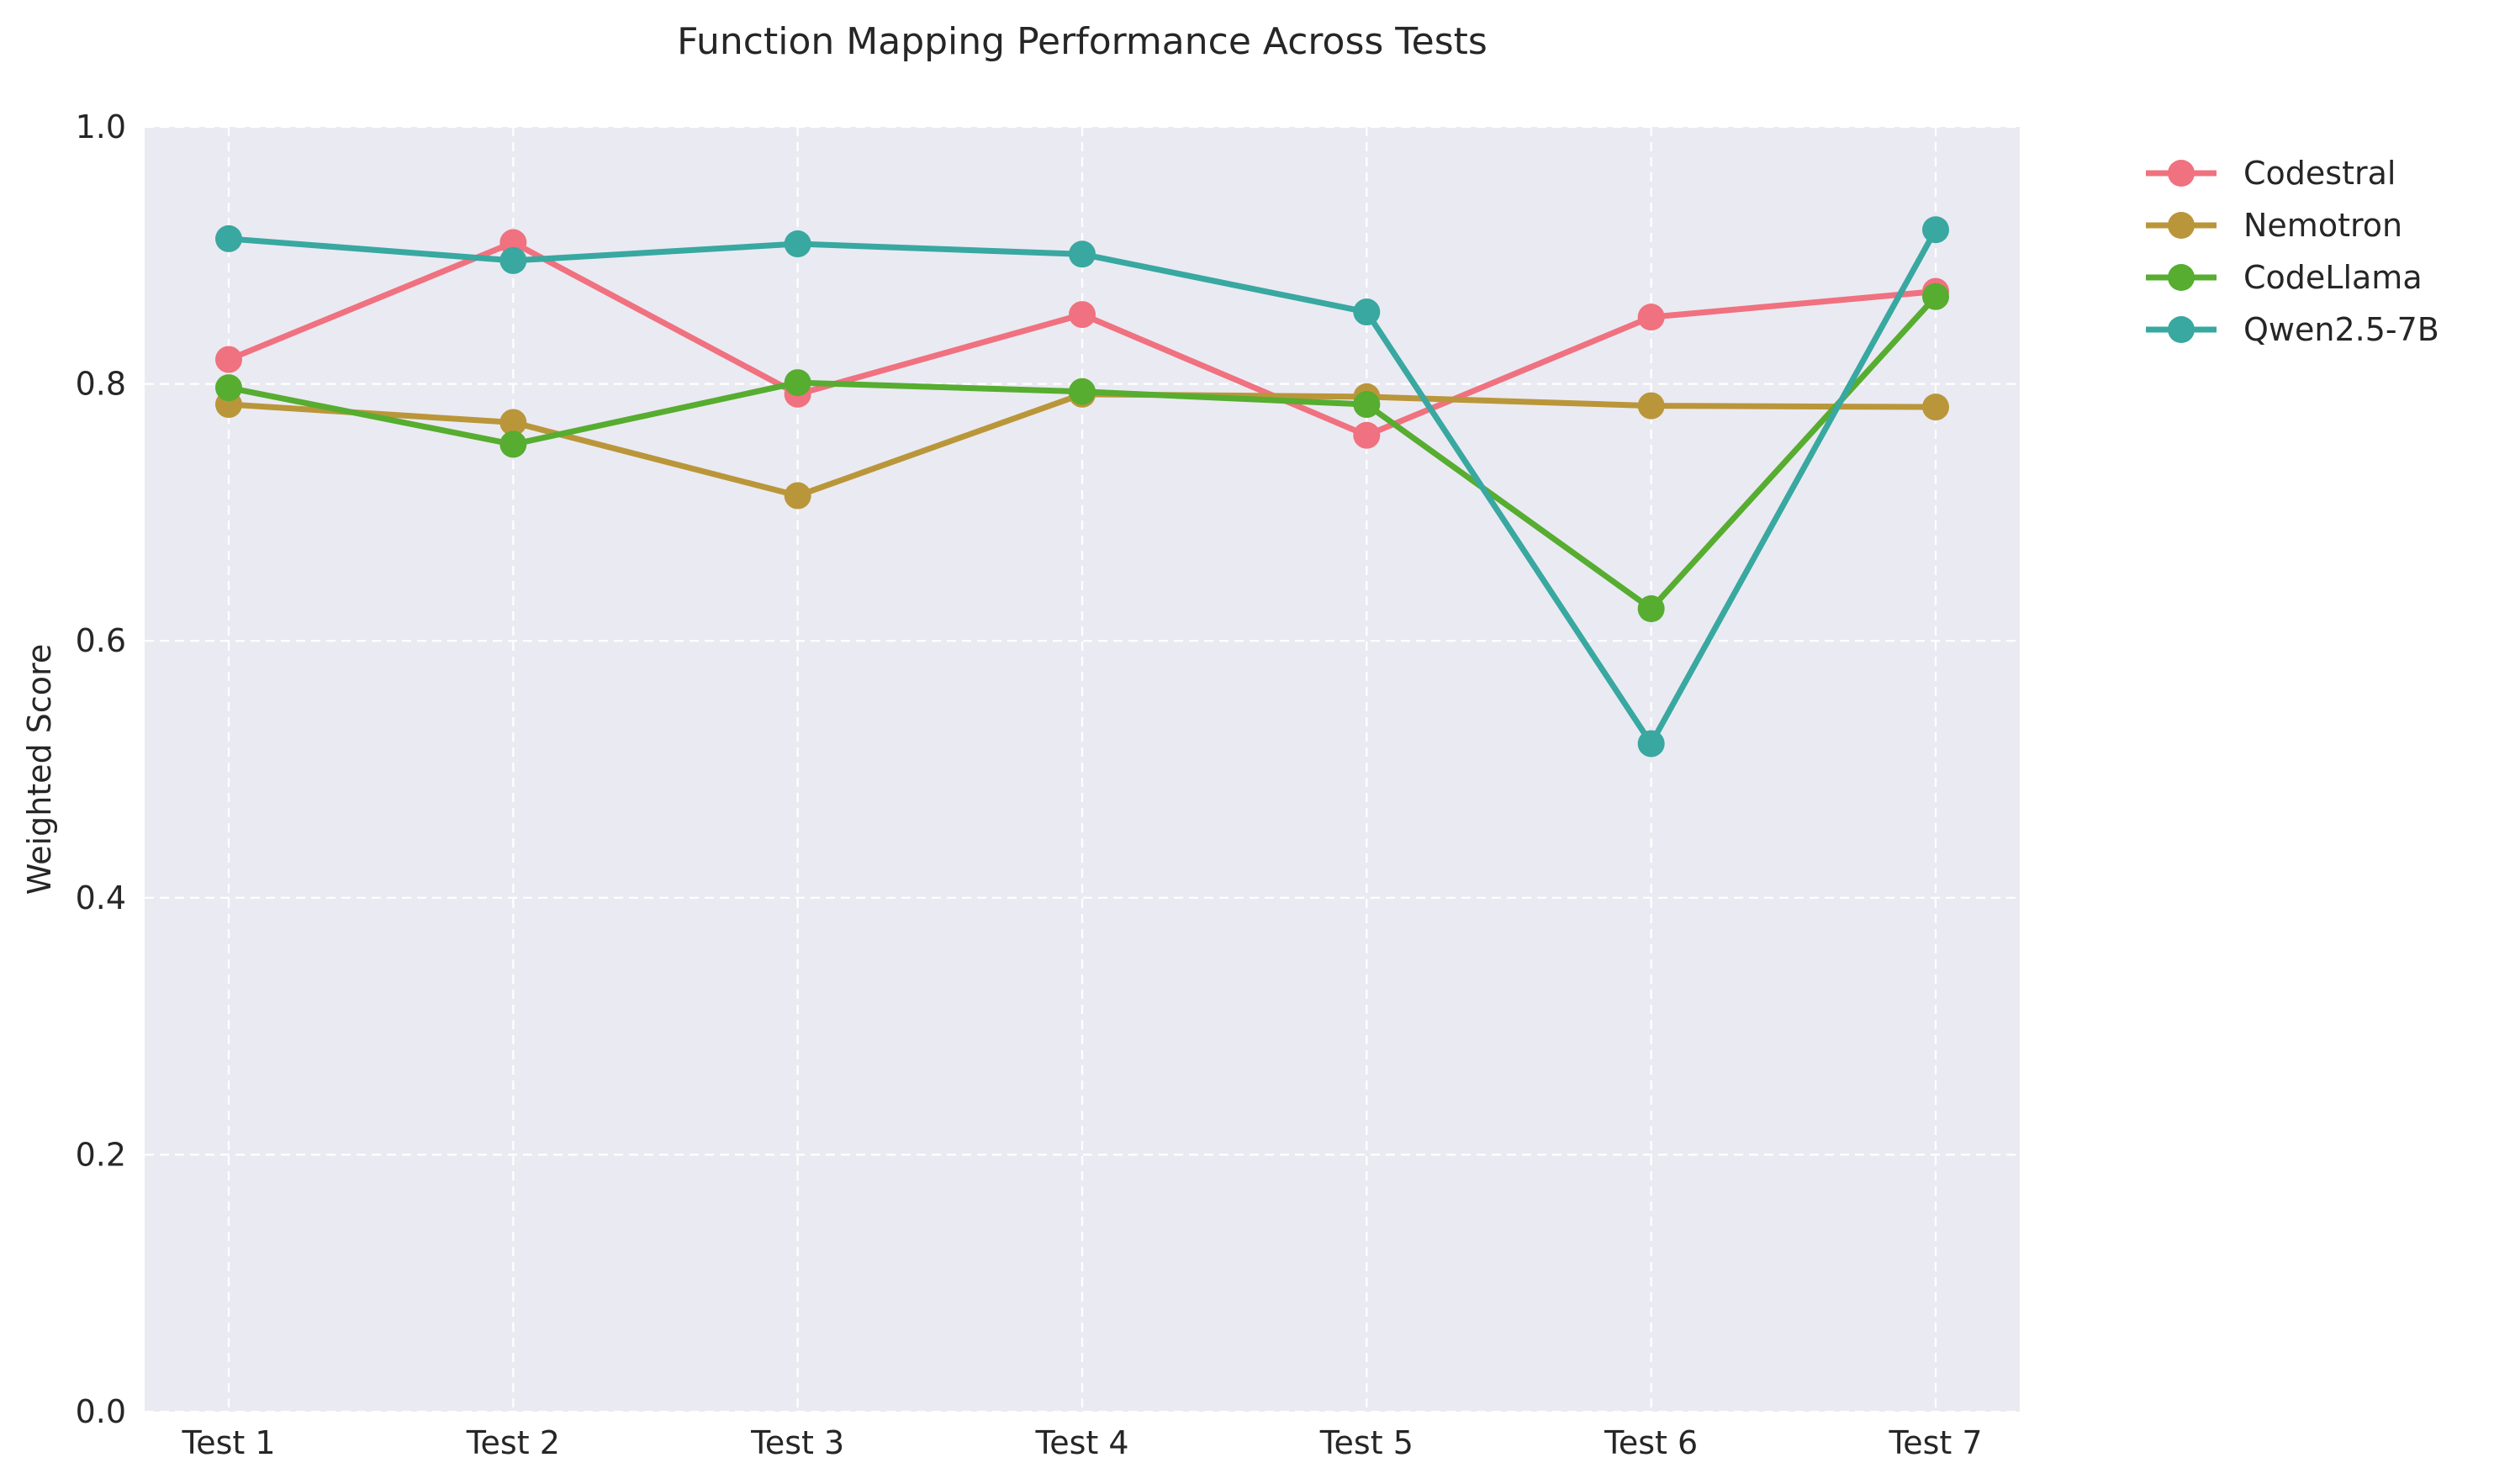  Describe the element at coordinates (101, 384) in the screenshot. I see `y-tick-label: 0.8` at that location.